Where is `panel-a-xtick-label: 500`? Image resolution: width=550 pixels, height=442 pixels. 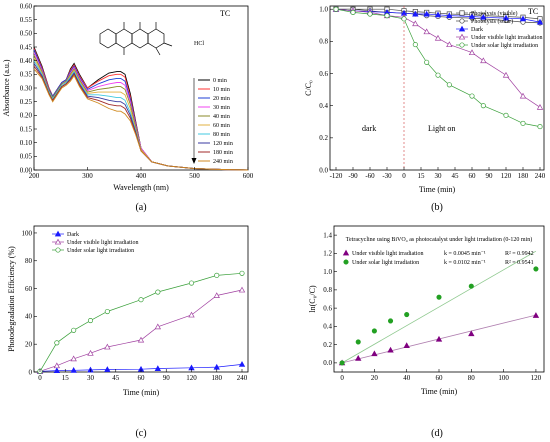
panel-a-xtick-label: 500 is located at coordinates (194, 176).